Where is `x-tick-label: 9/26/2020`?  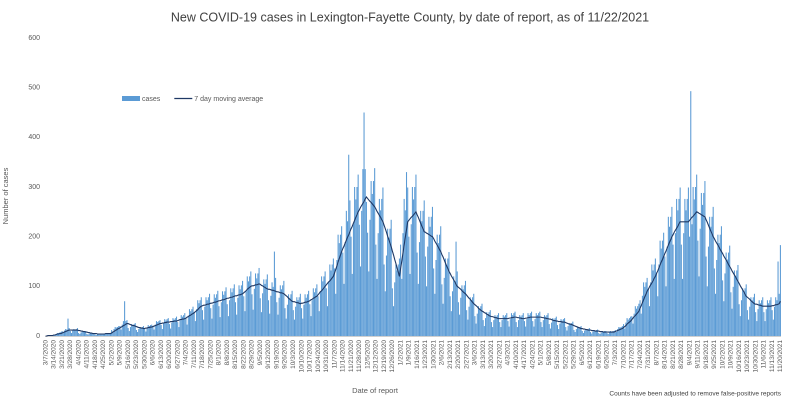
x-tick-label: 9/26/2020 is located at coordinates (285, 354).